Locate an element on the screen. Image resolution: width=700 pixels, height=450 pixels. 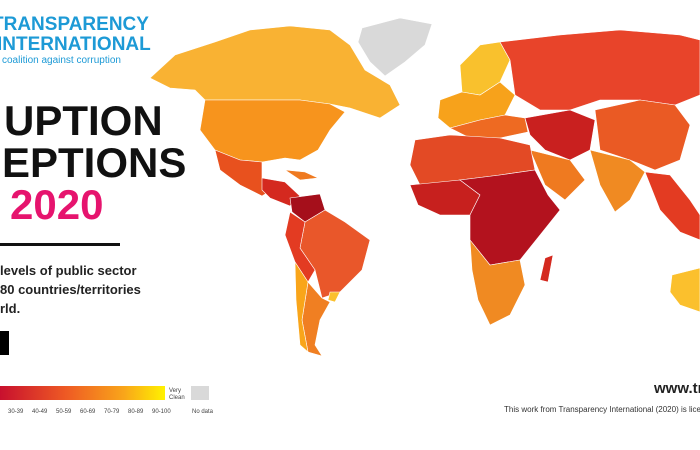
footer-url: www.tr is located at coordinates (676, 388).